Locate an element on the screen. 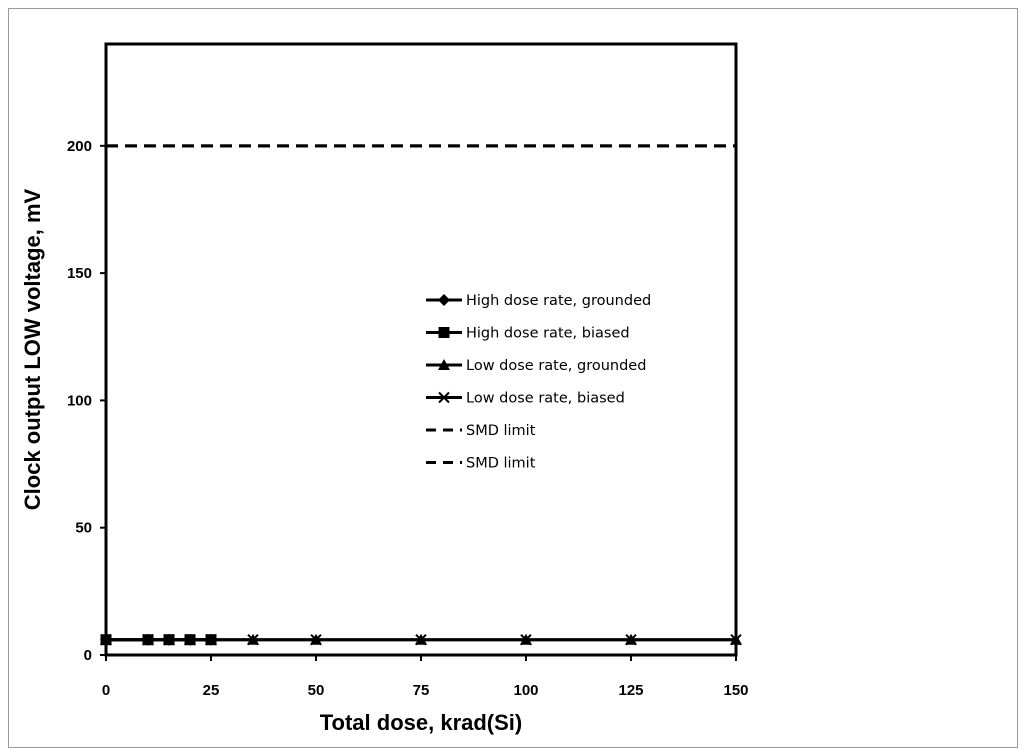 The width and height of the screenshot is (1028, 750). x-tick-label: 25 is located at coordinates (211, 690).